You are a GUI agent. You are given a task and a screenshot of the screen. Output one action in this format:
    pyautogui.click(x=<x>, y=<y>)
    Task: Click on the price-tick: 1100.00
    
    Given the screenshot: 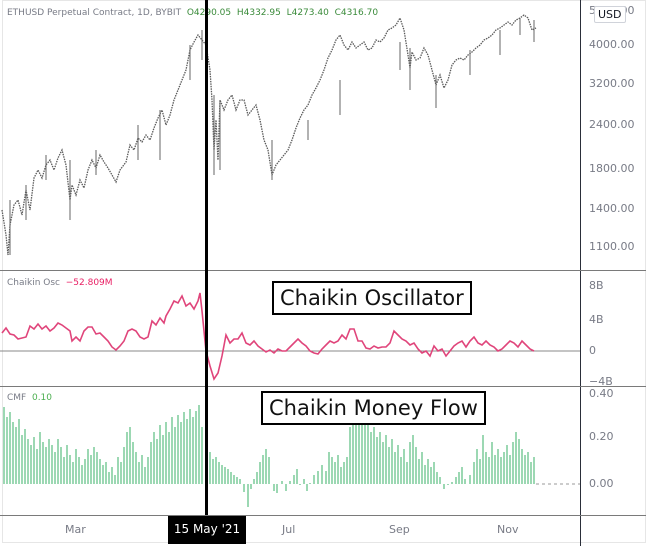 What is the action you would take?
    pyautogui.click(x=612, y=246)
    